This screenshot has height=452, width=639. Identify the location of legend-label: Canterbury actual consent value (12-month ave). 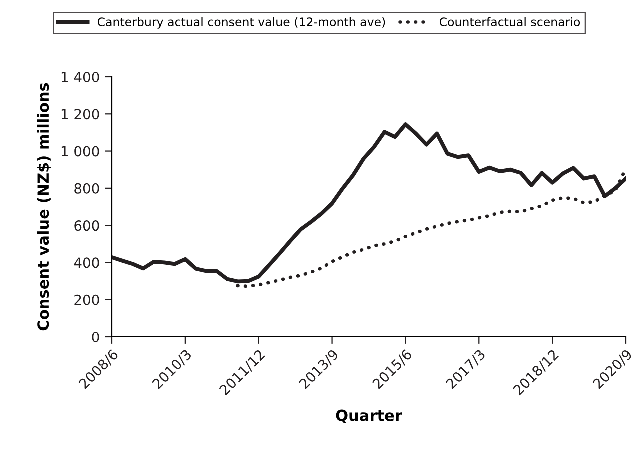
(242, 23).